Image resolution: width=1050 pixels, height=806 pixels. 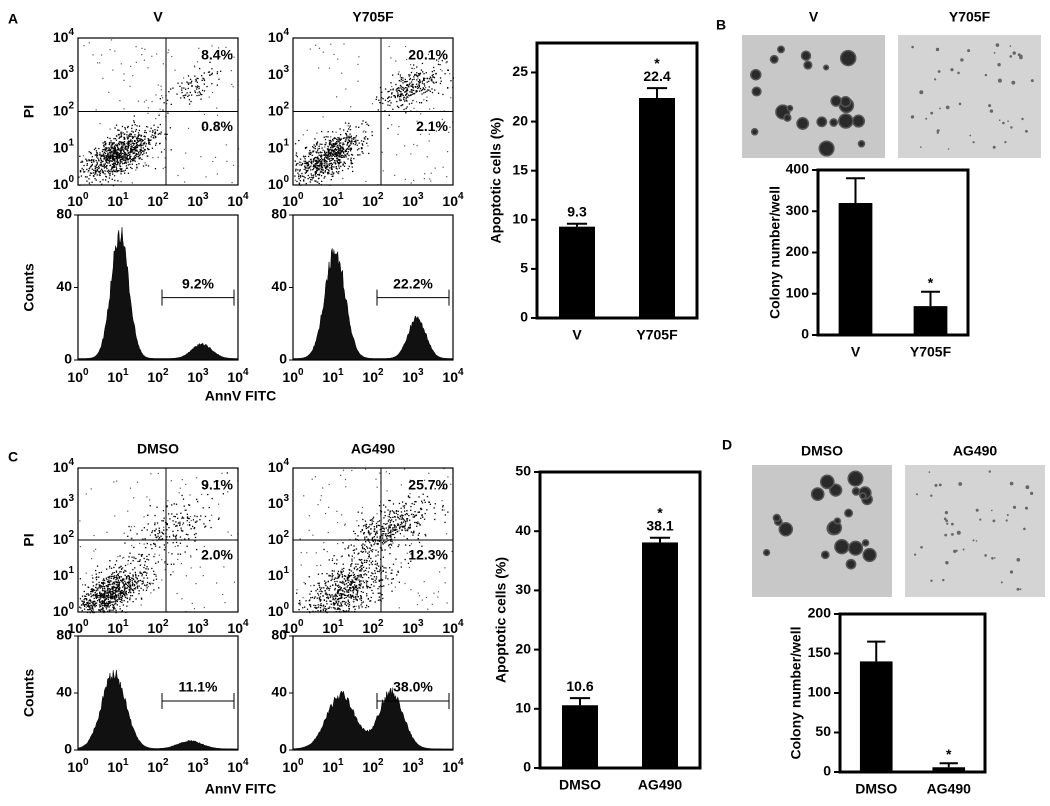 I want to click on log-base: 10, so click(x=155, y=628).